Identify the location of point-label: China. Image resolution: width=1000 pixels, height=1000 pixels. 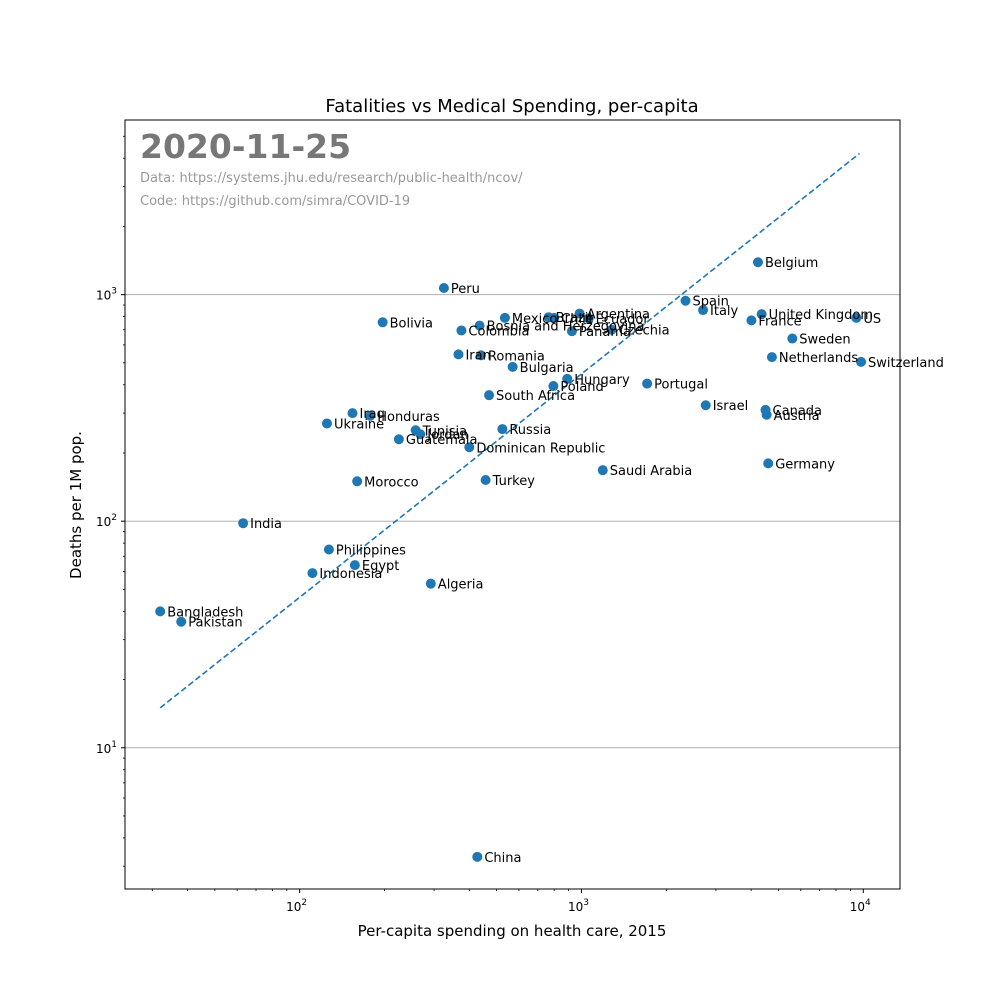
(502, 858).